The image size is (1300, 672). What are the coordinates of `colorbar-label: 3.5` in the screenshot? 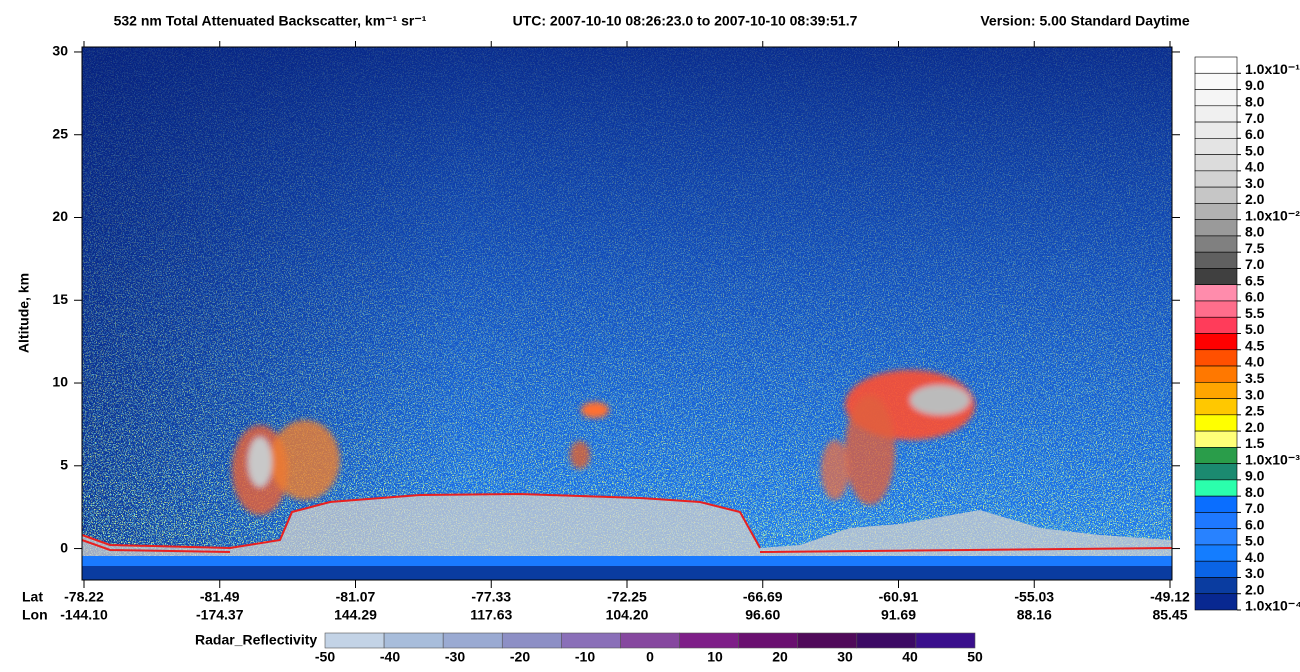 It's located at (1255, 378).